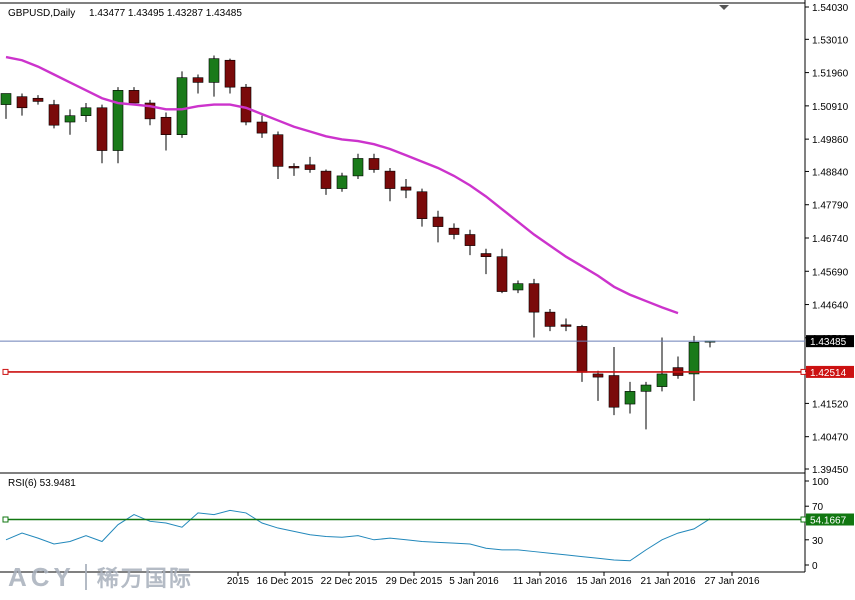 The width and height of the screenshot is (855, 600). What do you see at coordinates (830, 438) in the screenshot?
I see `price-tick-label: 1.40470` at bounding box center [830, 438].